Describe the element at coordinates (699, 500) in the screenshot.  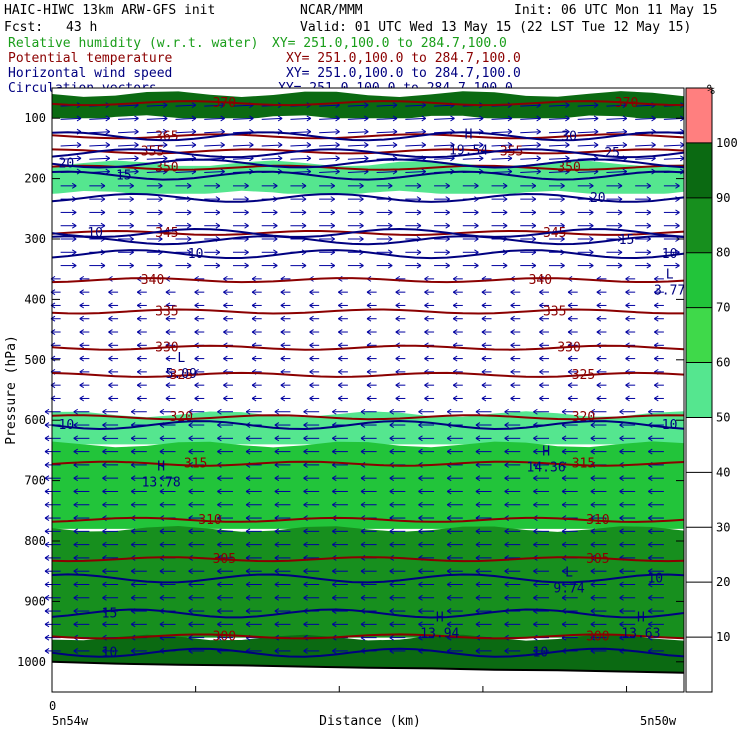
I see `colorbar-swatch` at that location.